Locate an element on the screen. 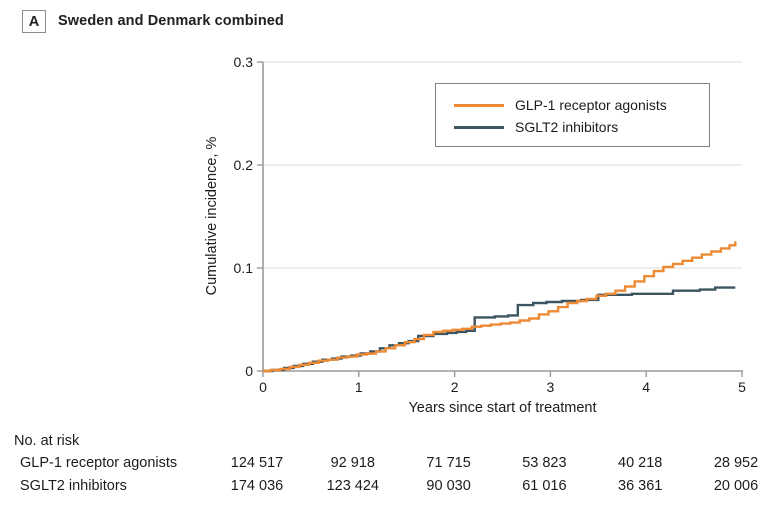  series-curve-sglt2 is located at coordinates (499, 329).